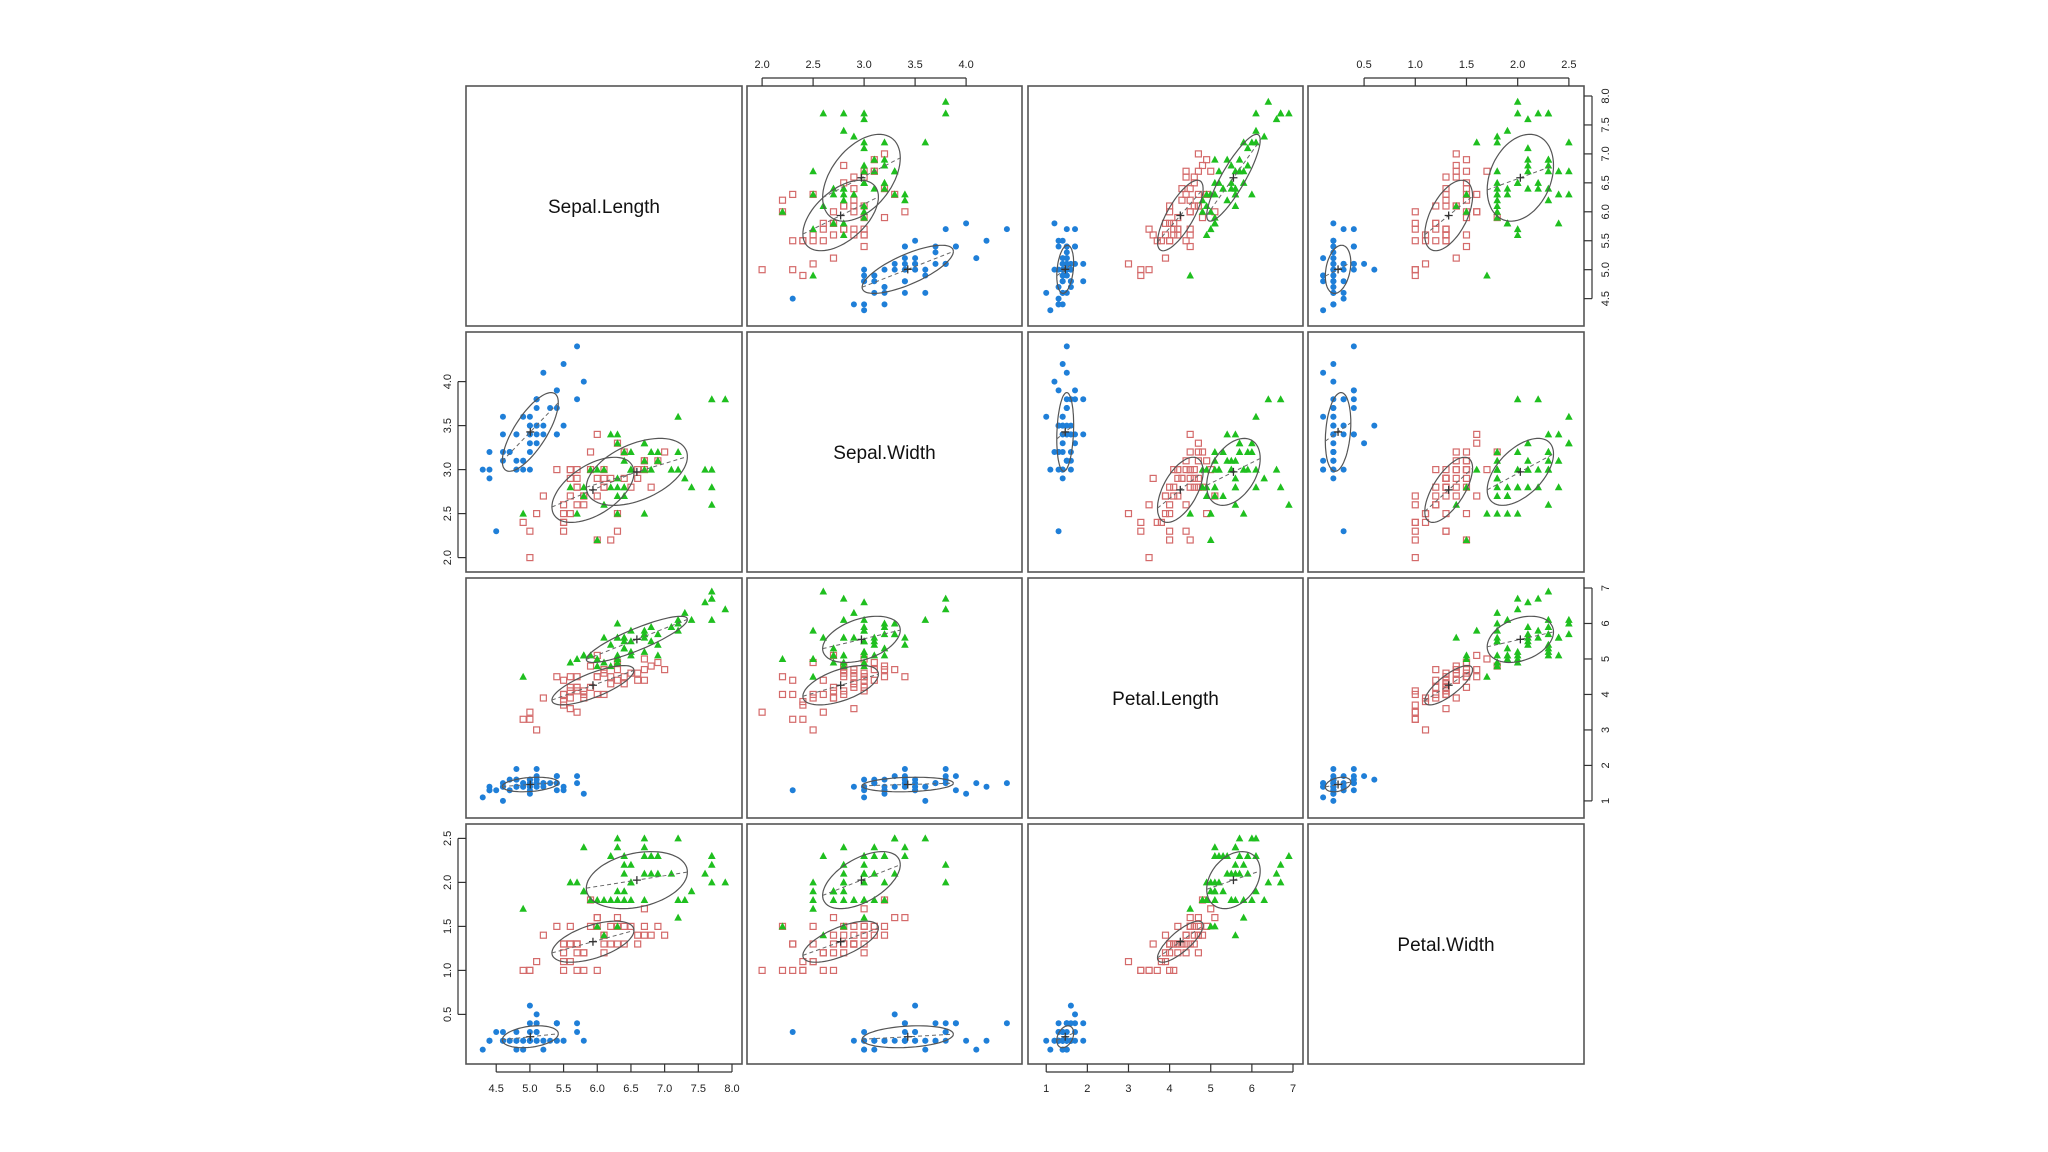 Image resolution: width=2048 pixels, height=1152 pixels. What do you see at coordinates (1446, 698) in the screenshot?
I see `panel-petal-length-vs-petal-width` at bounding box center [1446, 698].